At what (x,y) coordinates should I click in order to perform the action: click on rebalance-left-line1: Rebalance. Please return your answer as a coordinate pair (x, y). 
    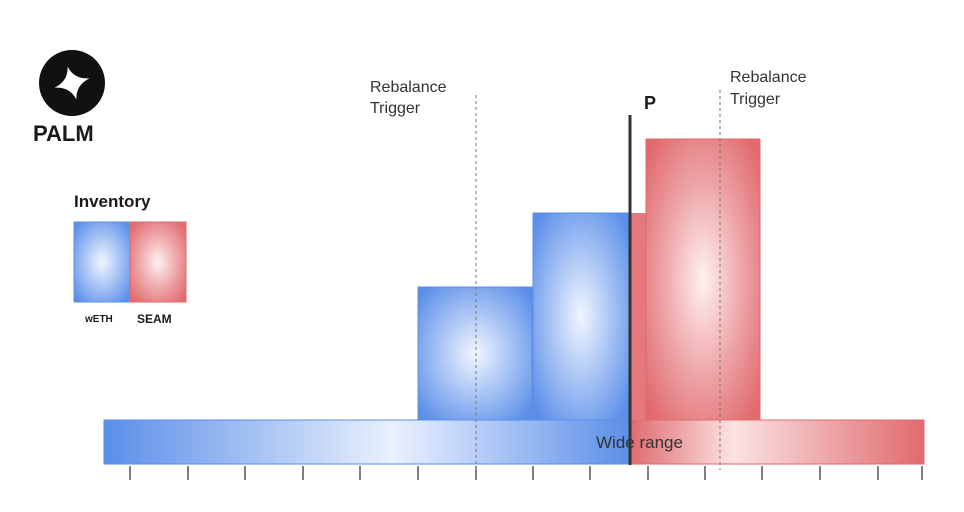
    Looking at the image, I should click on (408, 87).